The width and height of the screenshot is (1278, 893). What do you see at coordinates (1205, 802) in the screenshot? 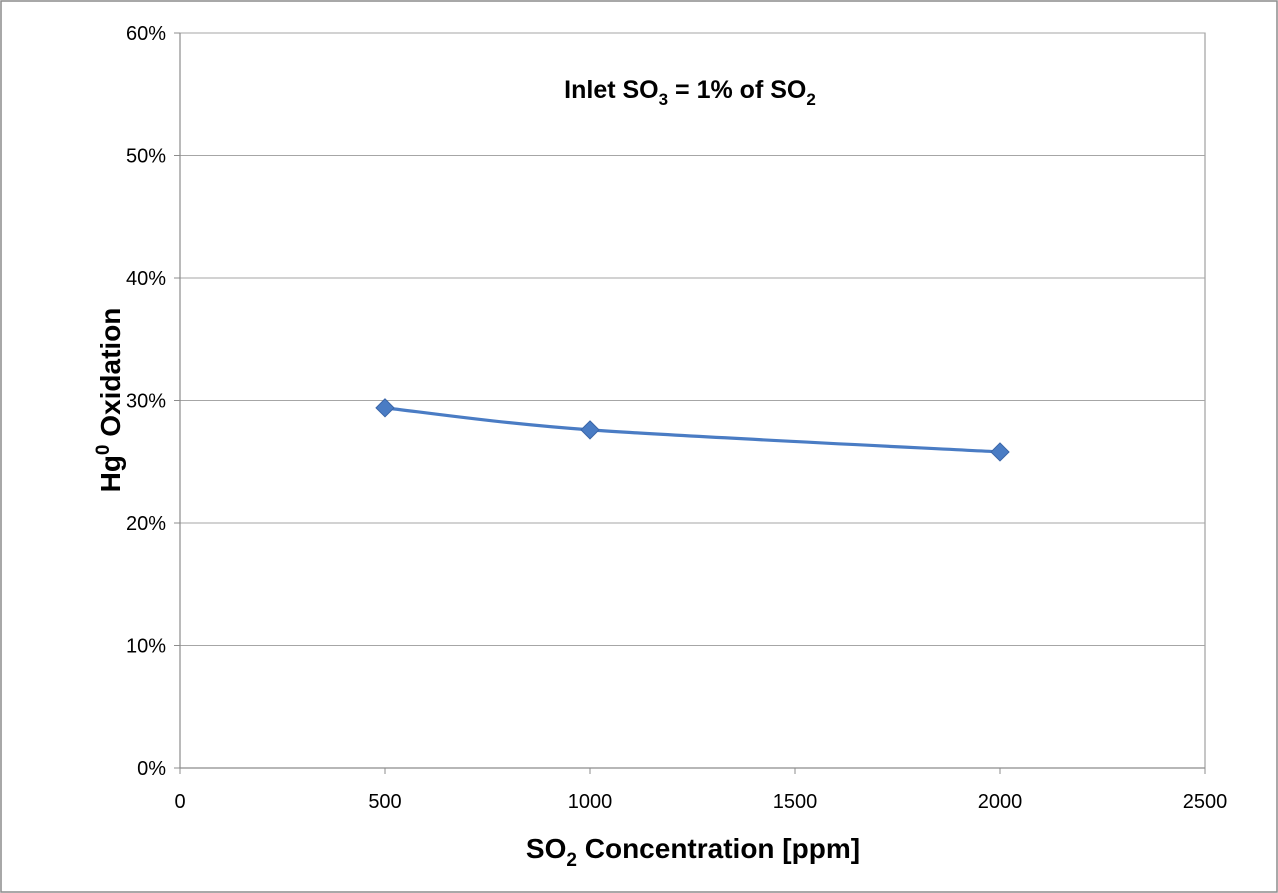
I see `x-tick-label: 2500` at bounding box center [1205, 802].